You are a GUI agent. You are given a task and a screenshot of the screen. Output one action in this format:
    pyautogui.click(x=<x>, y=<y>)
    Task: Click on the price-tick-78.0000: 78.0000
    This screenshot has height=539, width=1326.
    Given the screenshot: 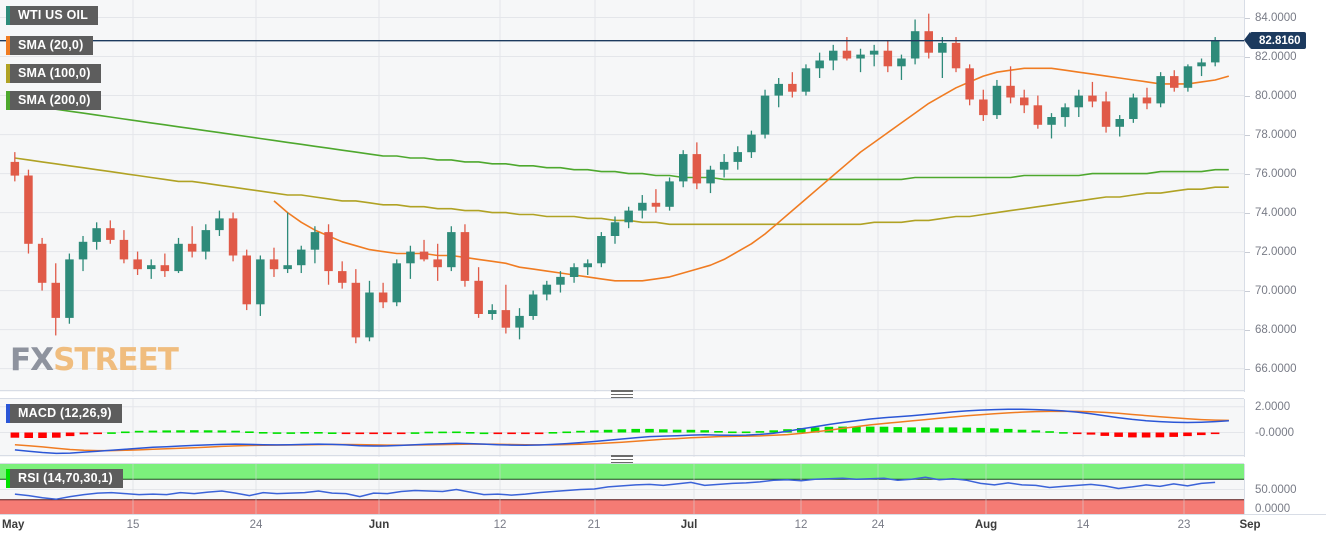 What is the action you would take?
    pyautogui.click(x=1276, y=134)
    